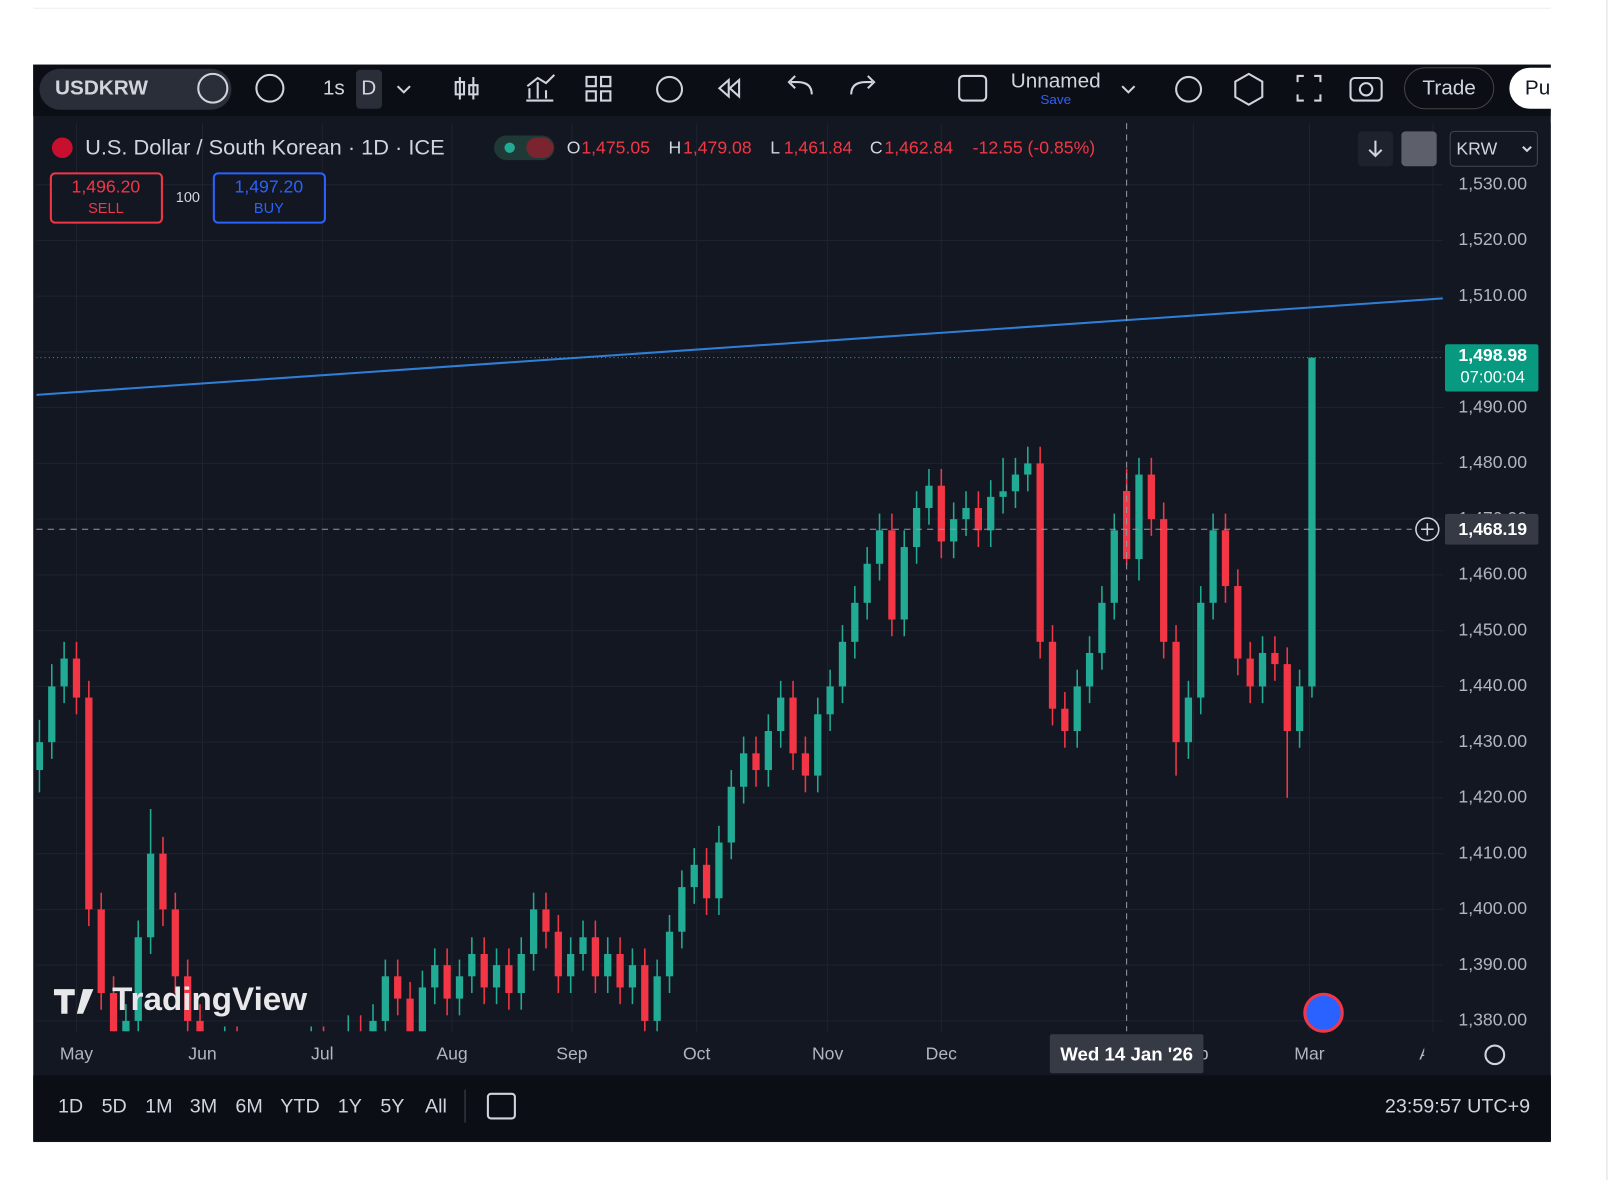 The image size is (1609, 1180). Describe the element at coordinates (269, 198) in the screenshot. I see `buy-button` at that location.